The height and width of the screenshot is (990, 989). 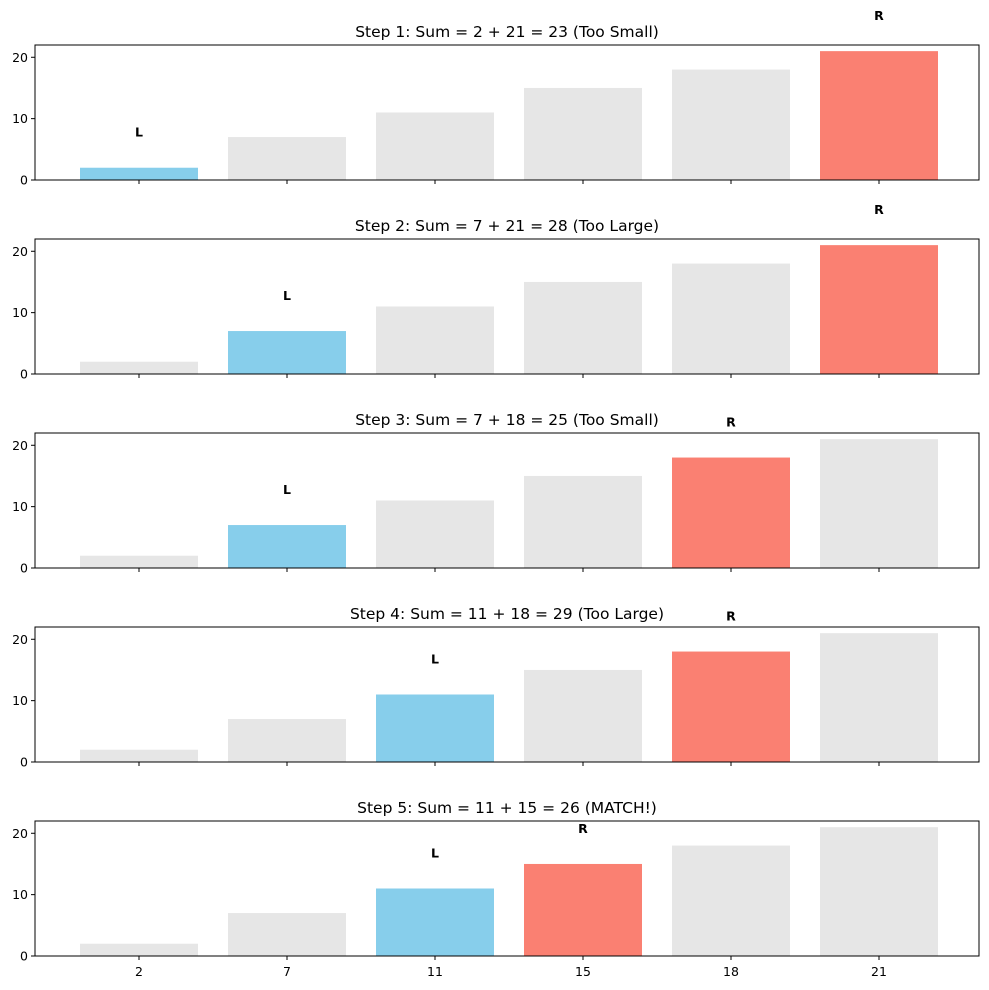 I want to click on x-tick-label: 18, so click(x=731, y=971).